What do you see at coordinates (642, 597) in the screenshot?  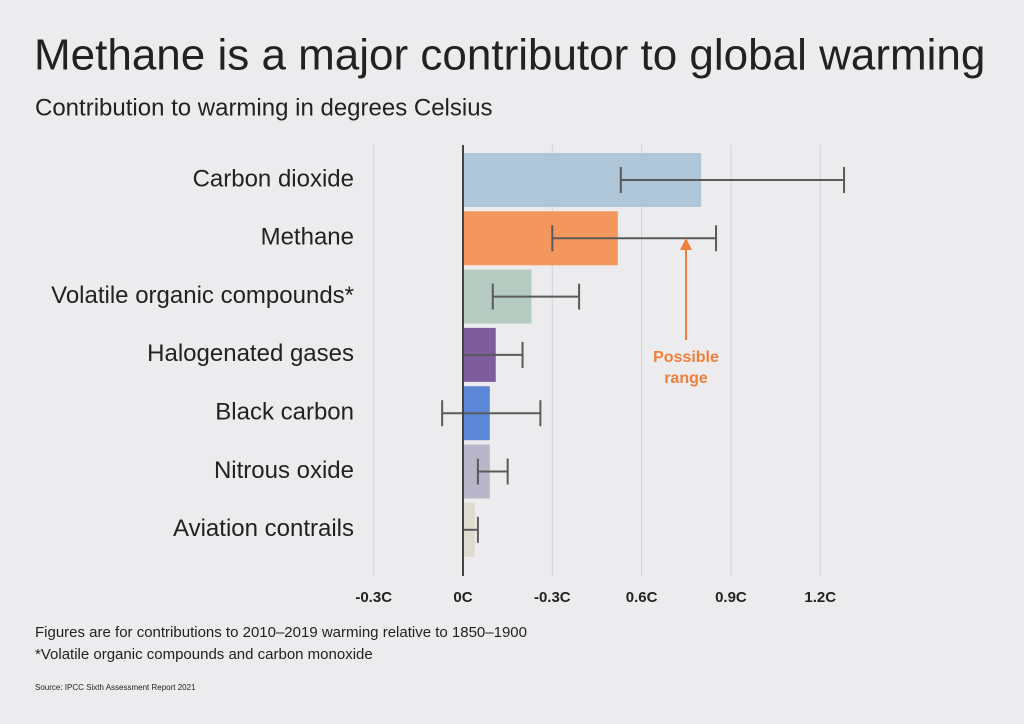 I see `x-tick-label: 0.6C` at bounding box center [642, 597].